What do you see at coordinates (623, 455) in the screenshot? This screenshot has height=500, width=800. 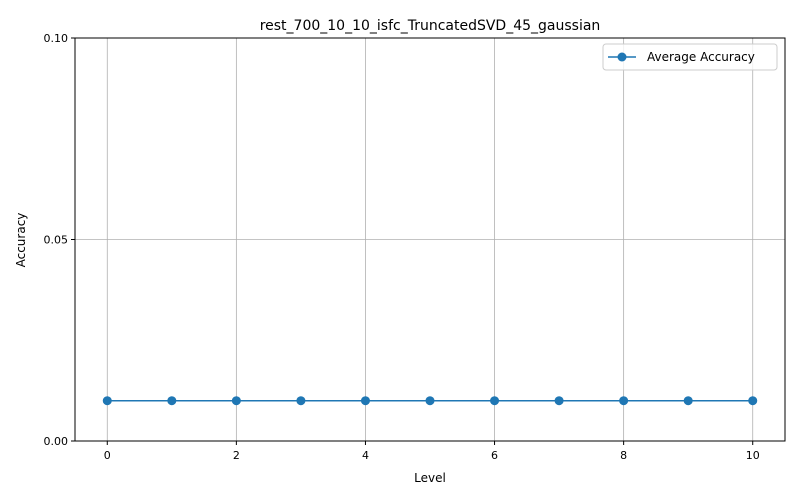 I see `x-tick-label: 8` at bounding box center [623, 455].